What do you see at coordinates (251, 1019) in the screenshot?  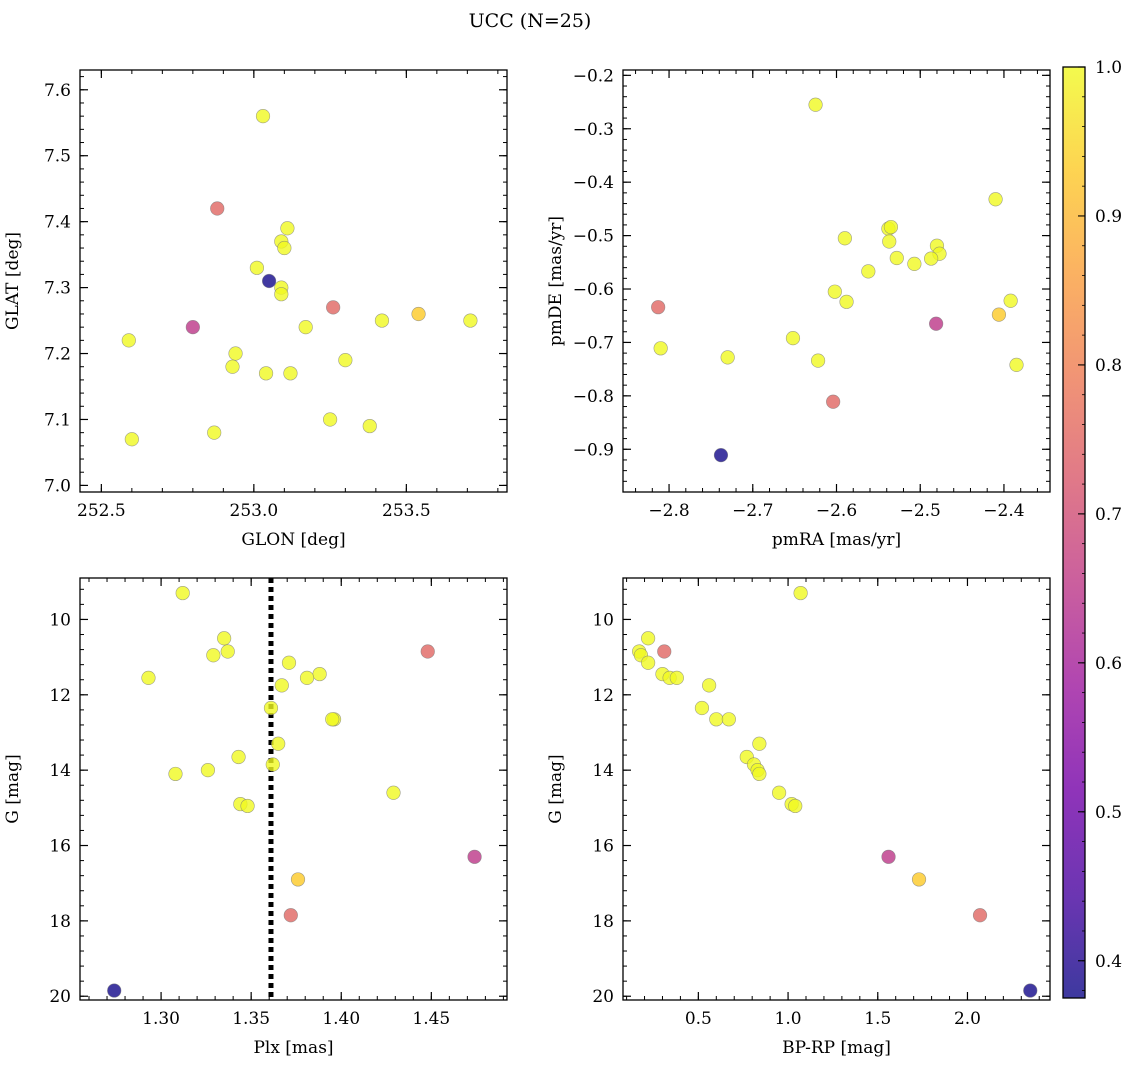 I see `x-tick-label: 1.35` at bounding box center [251, 1019].